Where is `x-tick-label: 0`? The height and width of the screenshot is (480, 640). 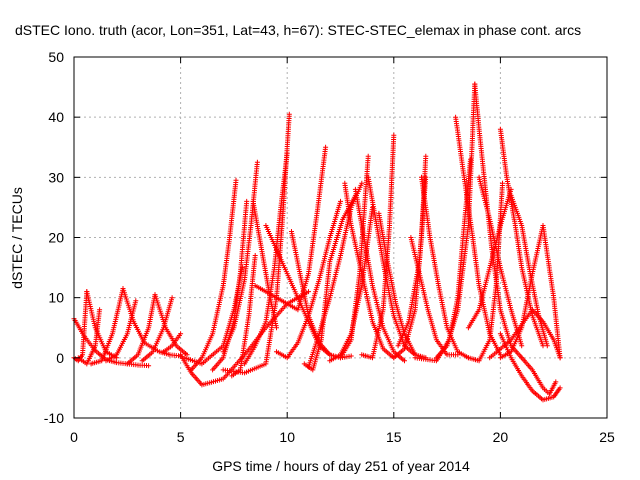
x-tick-label: 0 is located at coordinates (74, 437).